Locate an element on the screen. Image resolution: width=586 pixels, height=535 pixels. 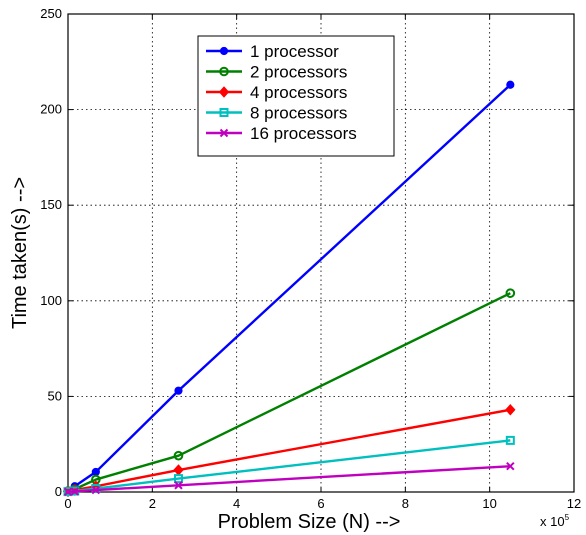
x-tick-label: 6 is located at coordinates (320, 503).